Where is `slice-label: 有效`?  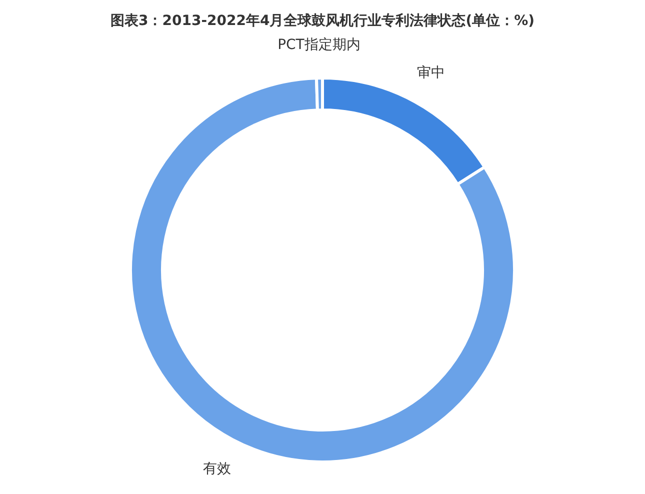 slice-label: 有效 is located at coordinates (217, 468).